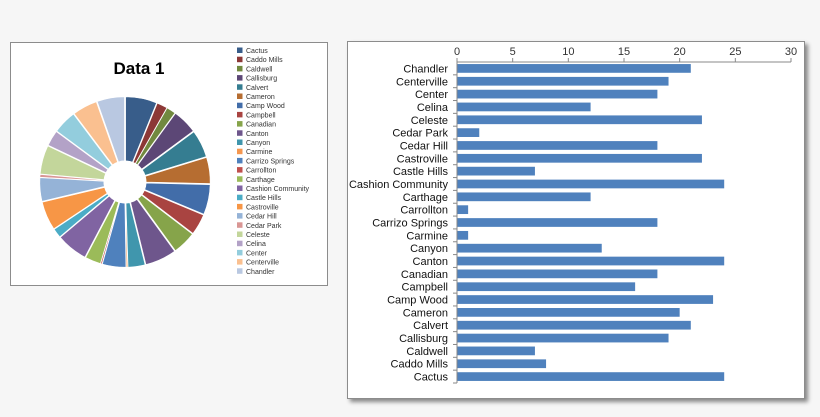 The image size is (820, 417). What do you see at coordinates (258, 235) in the screenshot?
I see `legend-label-celeste: Celeste` at bounding box center [258, 235].